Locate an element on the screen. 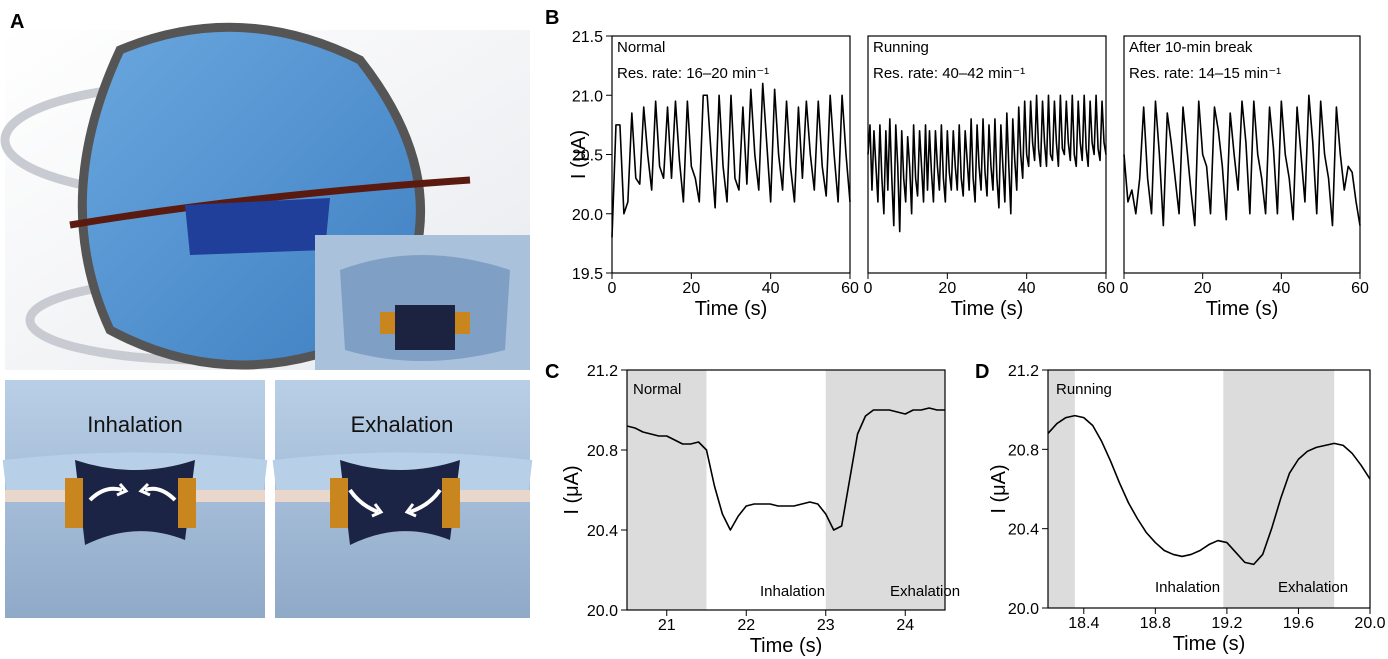  panel-label: D is located at coordinates (982, 372).